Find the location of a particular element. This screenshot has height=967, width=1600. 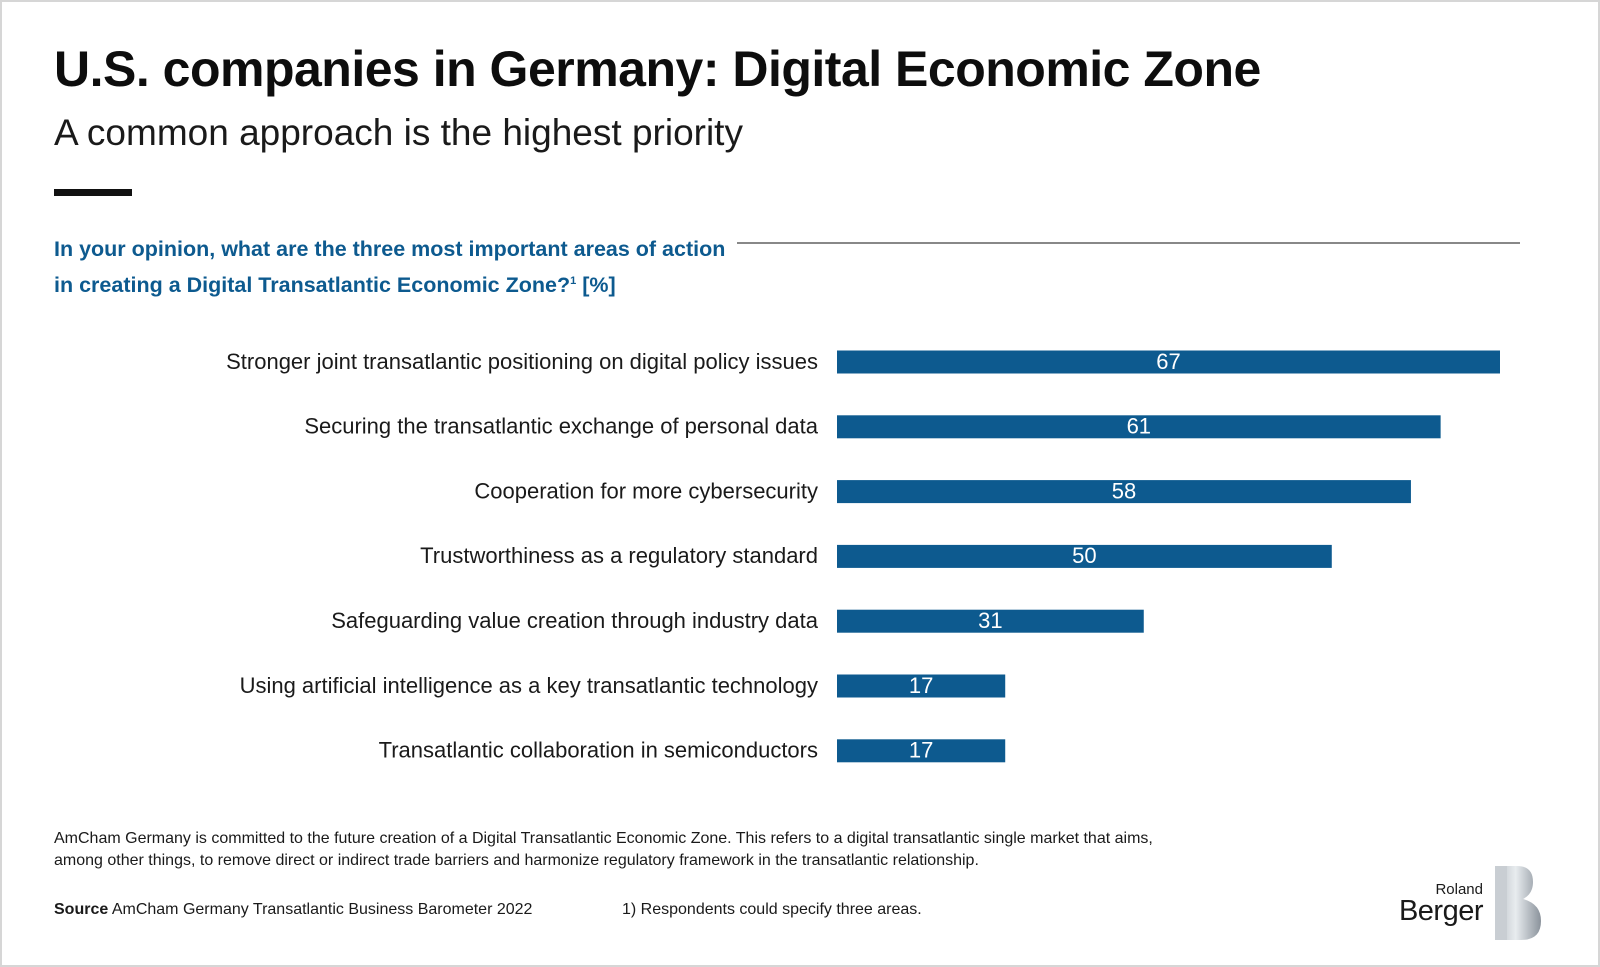

title-underline is located at coordinates (93, 192).